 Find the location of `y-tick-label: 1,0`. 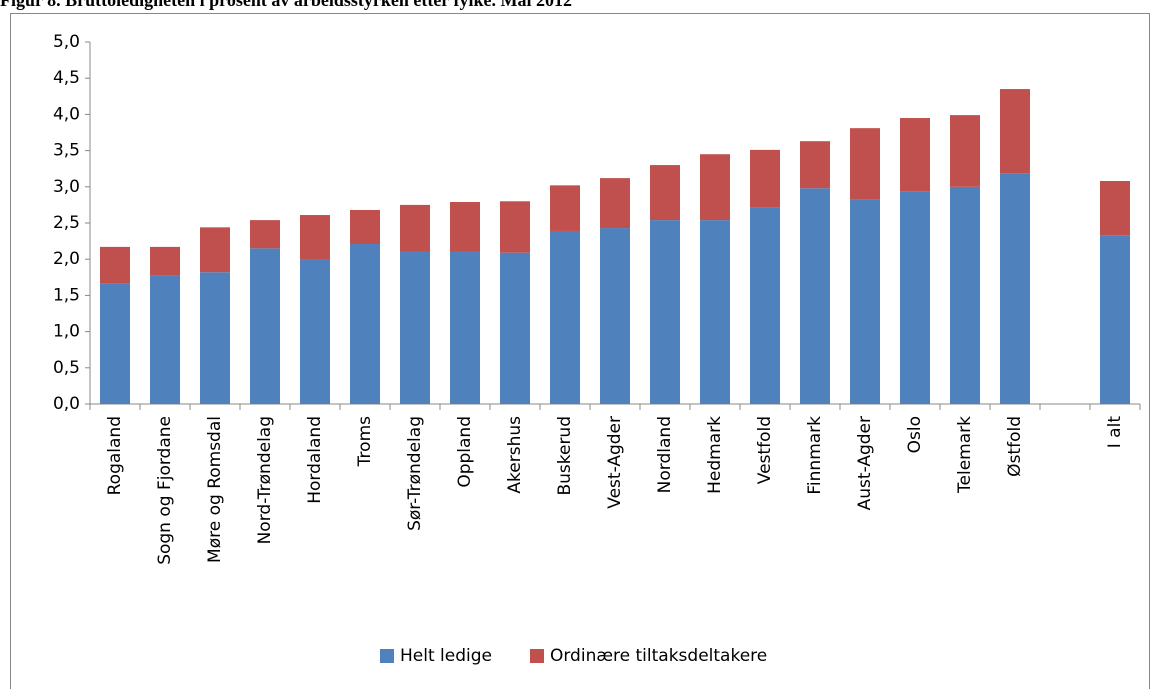

y-tick-label: 1,0 is located at coordinates (66, 332).